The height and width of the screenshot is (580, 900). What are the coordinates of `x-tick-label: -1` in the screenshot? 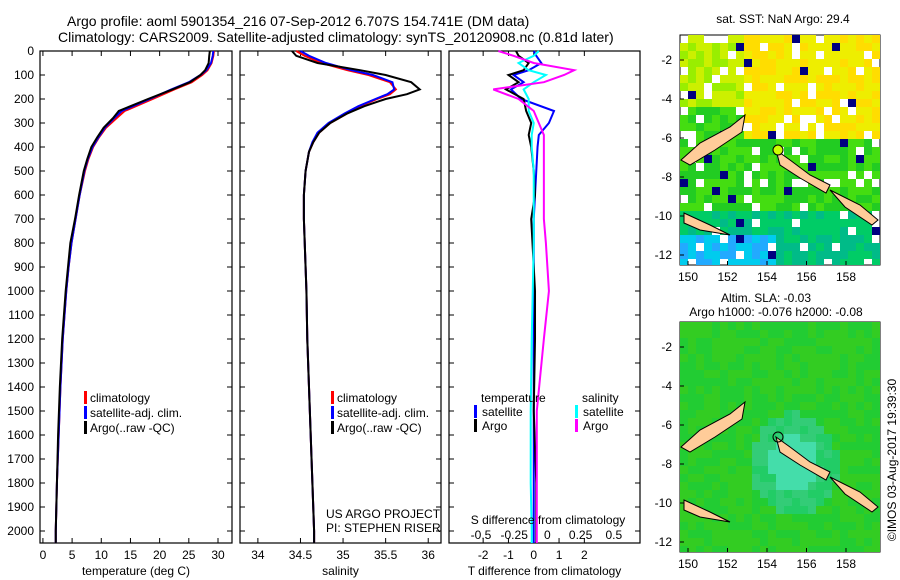 It's located at (508, 555).